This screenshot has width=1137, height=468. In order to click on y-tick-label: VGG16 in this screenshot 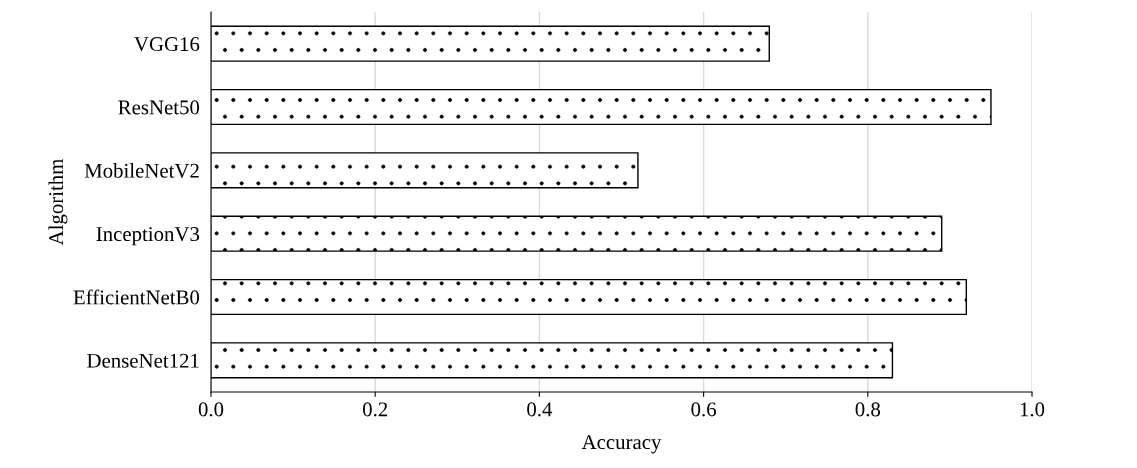, I will do `click(167, 44)`.